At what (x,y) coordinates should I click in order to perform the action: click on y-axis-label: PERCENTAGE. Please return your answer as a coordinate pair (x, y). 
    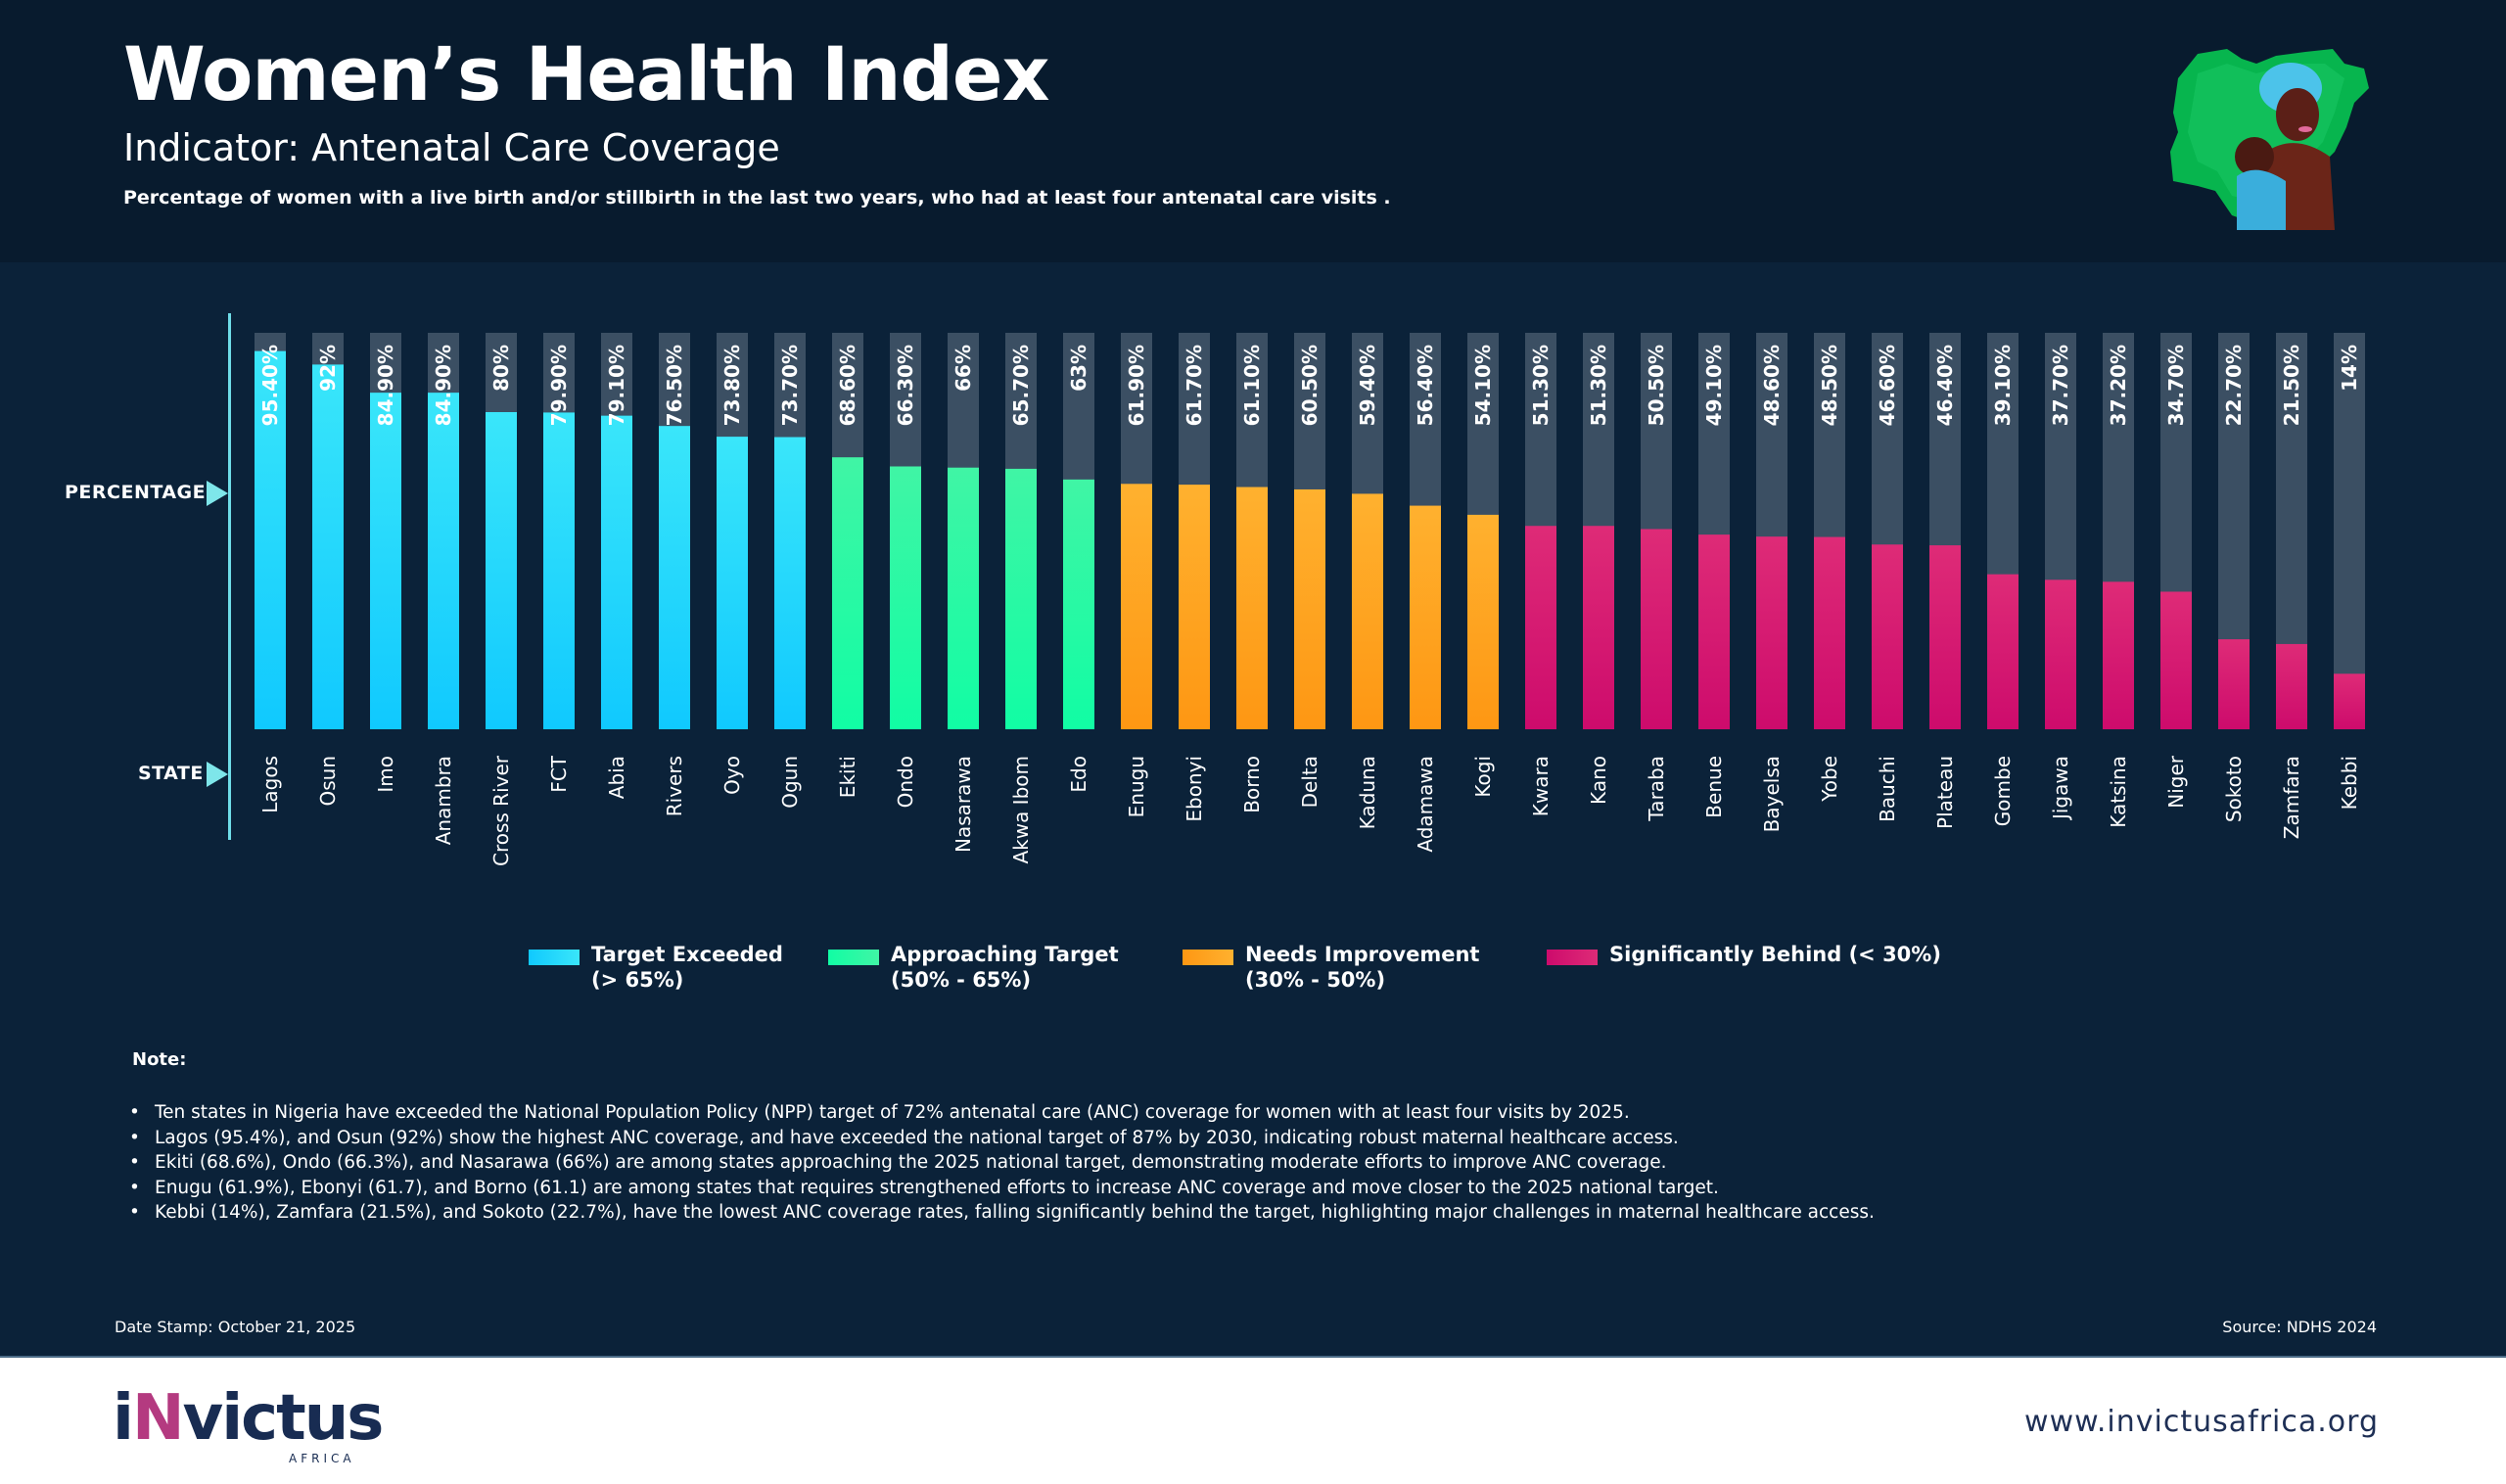
    Looking at the image, I should click on (136, 492).